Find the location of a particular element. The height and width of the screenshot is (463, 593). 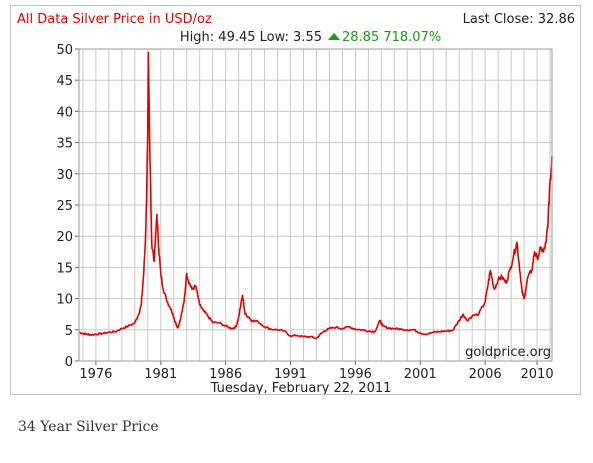

watermark: goldprice.org is located at coordinates (508, 352).